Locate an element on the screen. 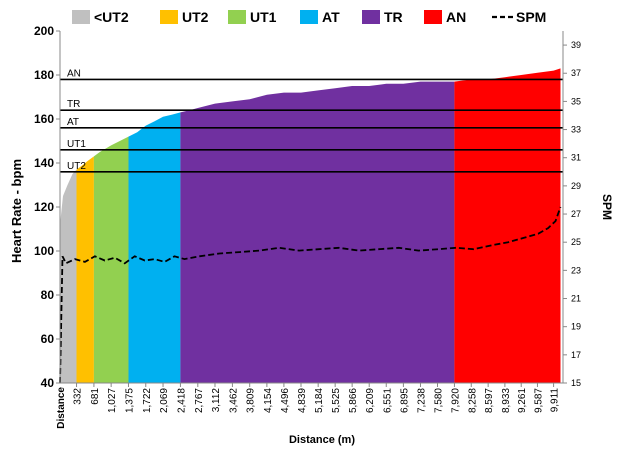  hr-area-ut2 is located at coordinates (85, 269).